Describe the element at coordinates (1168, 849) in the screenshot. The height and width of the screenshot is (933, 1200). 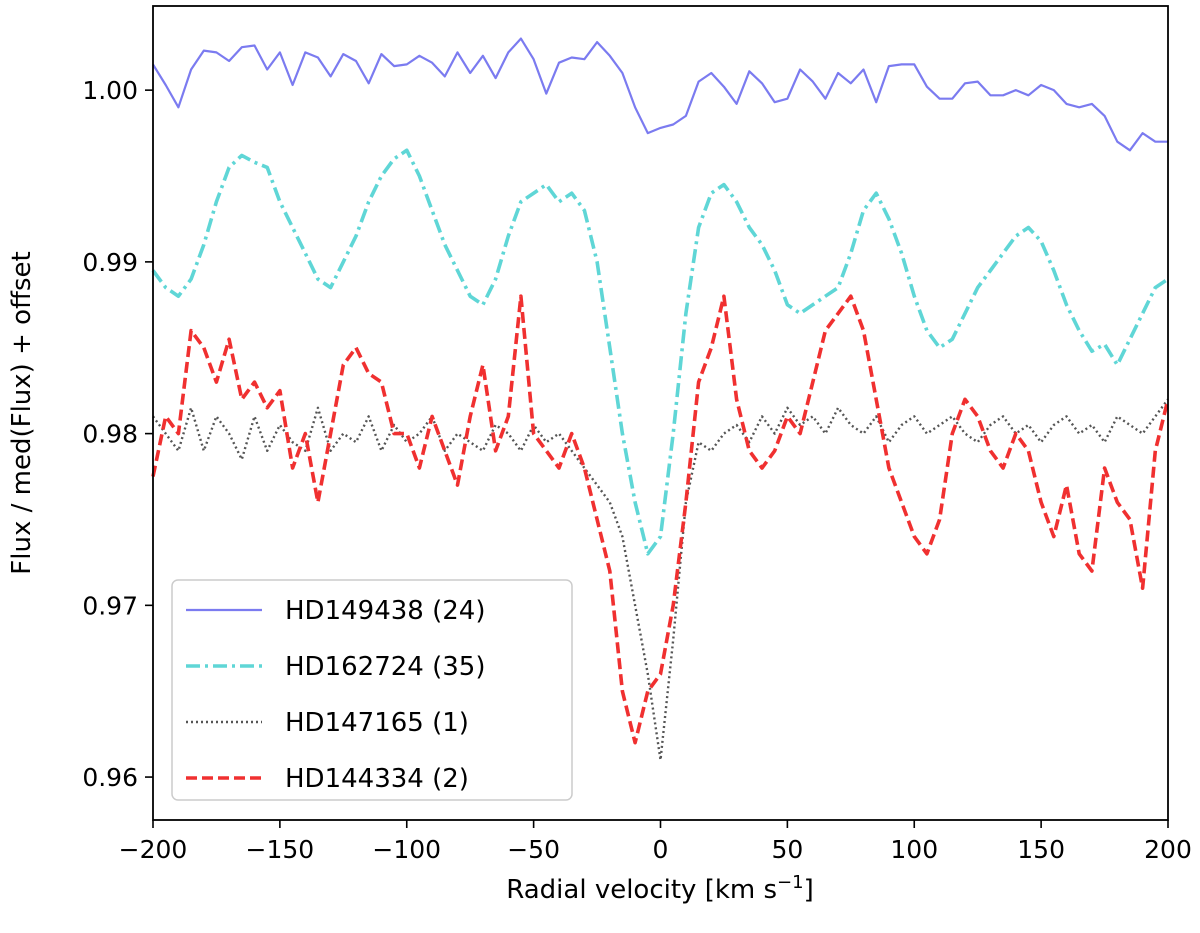
I see `x-tick-label: 200` at that location.